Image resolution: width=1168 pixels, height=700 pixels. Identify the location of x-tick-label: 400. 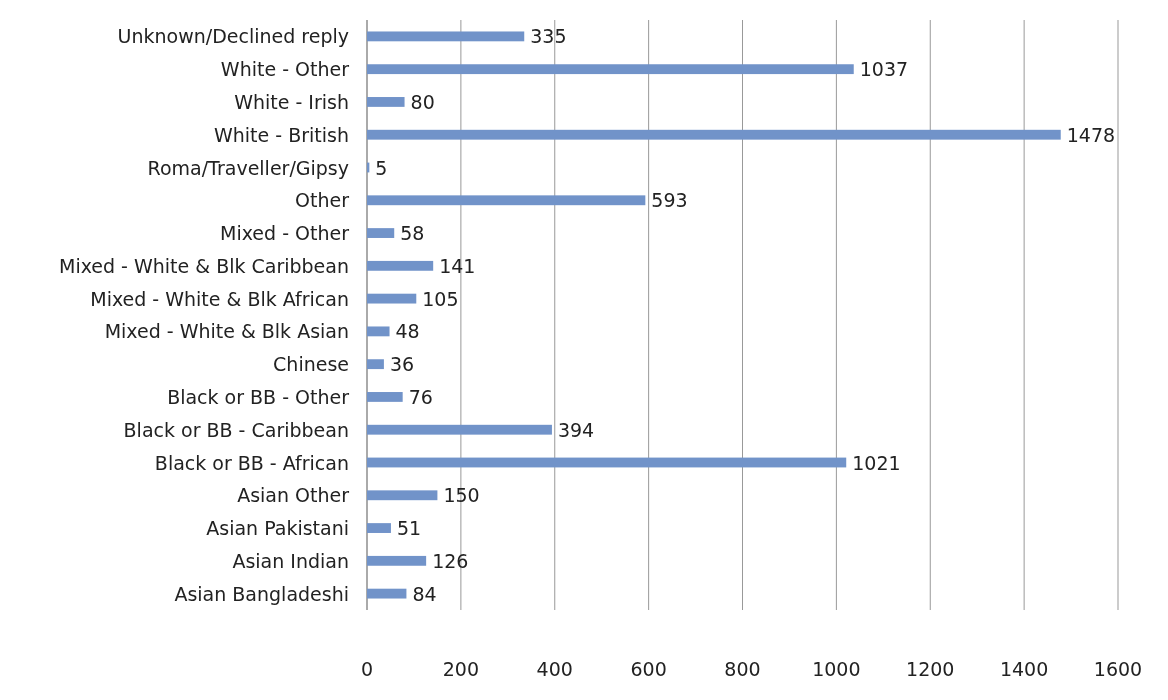
(554, 669).